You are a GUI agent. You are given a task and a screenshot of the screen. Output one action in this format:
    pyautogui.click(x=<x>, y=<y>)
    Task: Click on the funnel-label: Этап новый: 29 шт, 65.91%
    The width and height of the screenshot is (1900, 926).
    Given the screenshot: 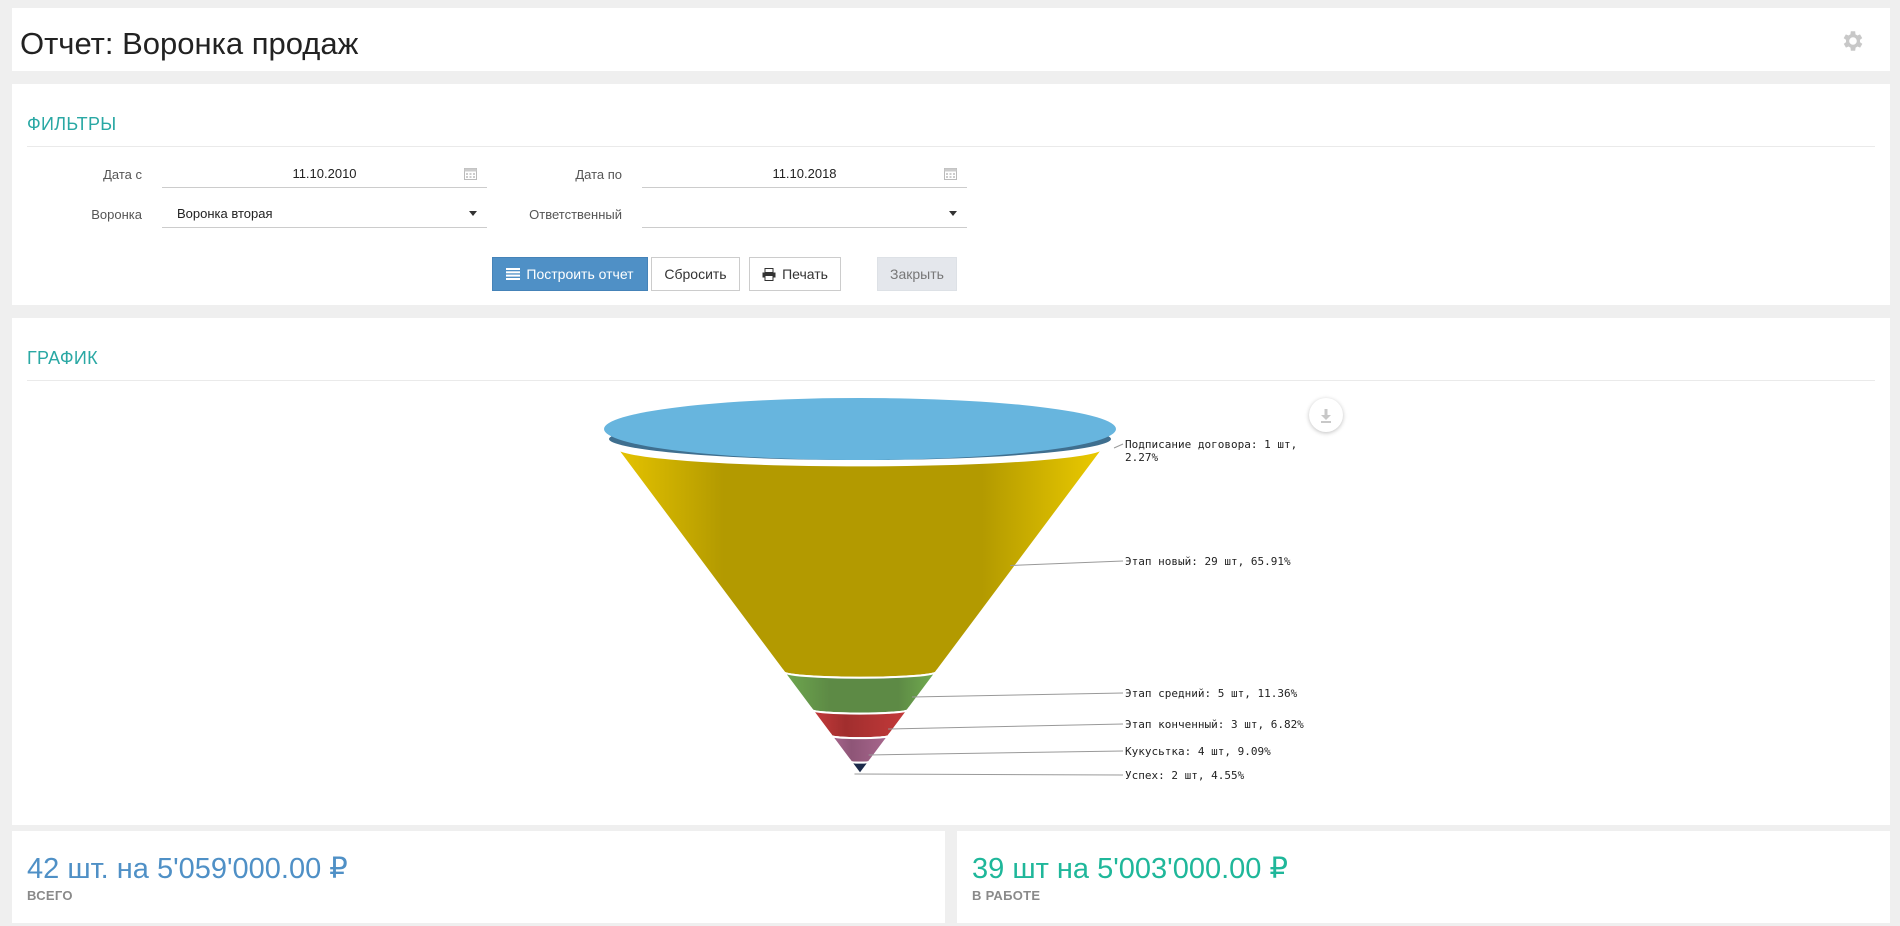 What is the action you would take?
    pyautogui.click(x=1208, y=561)
    